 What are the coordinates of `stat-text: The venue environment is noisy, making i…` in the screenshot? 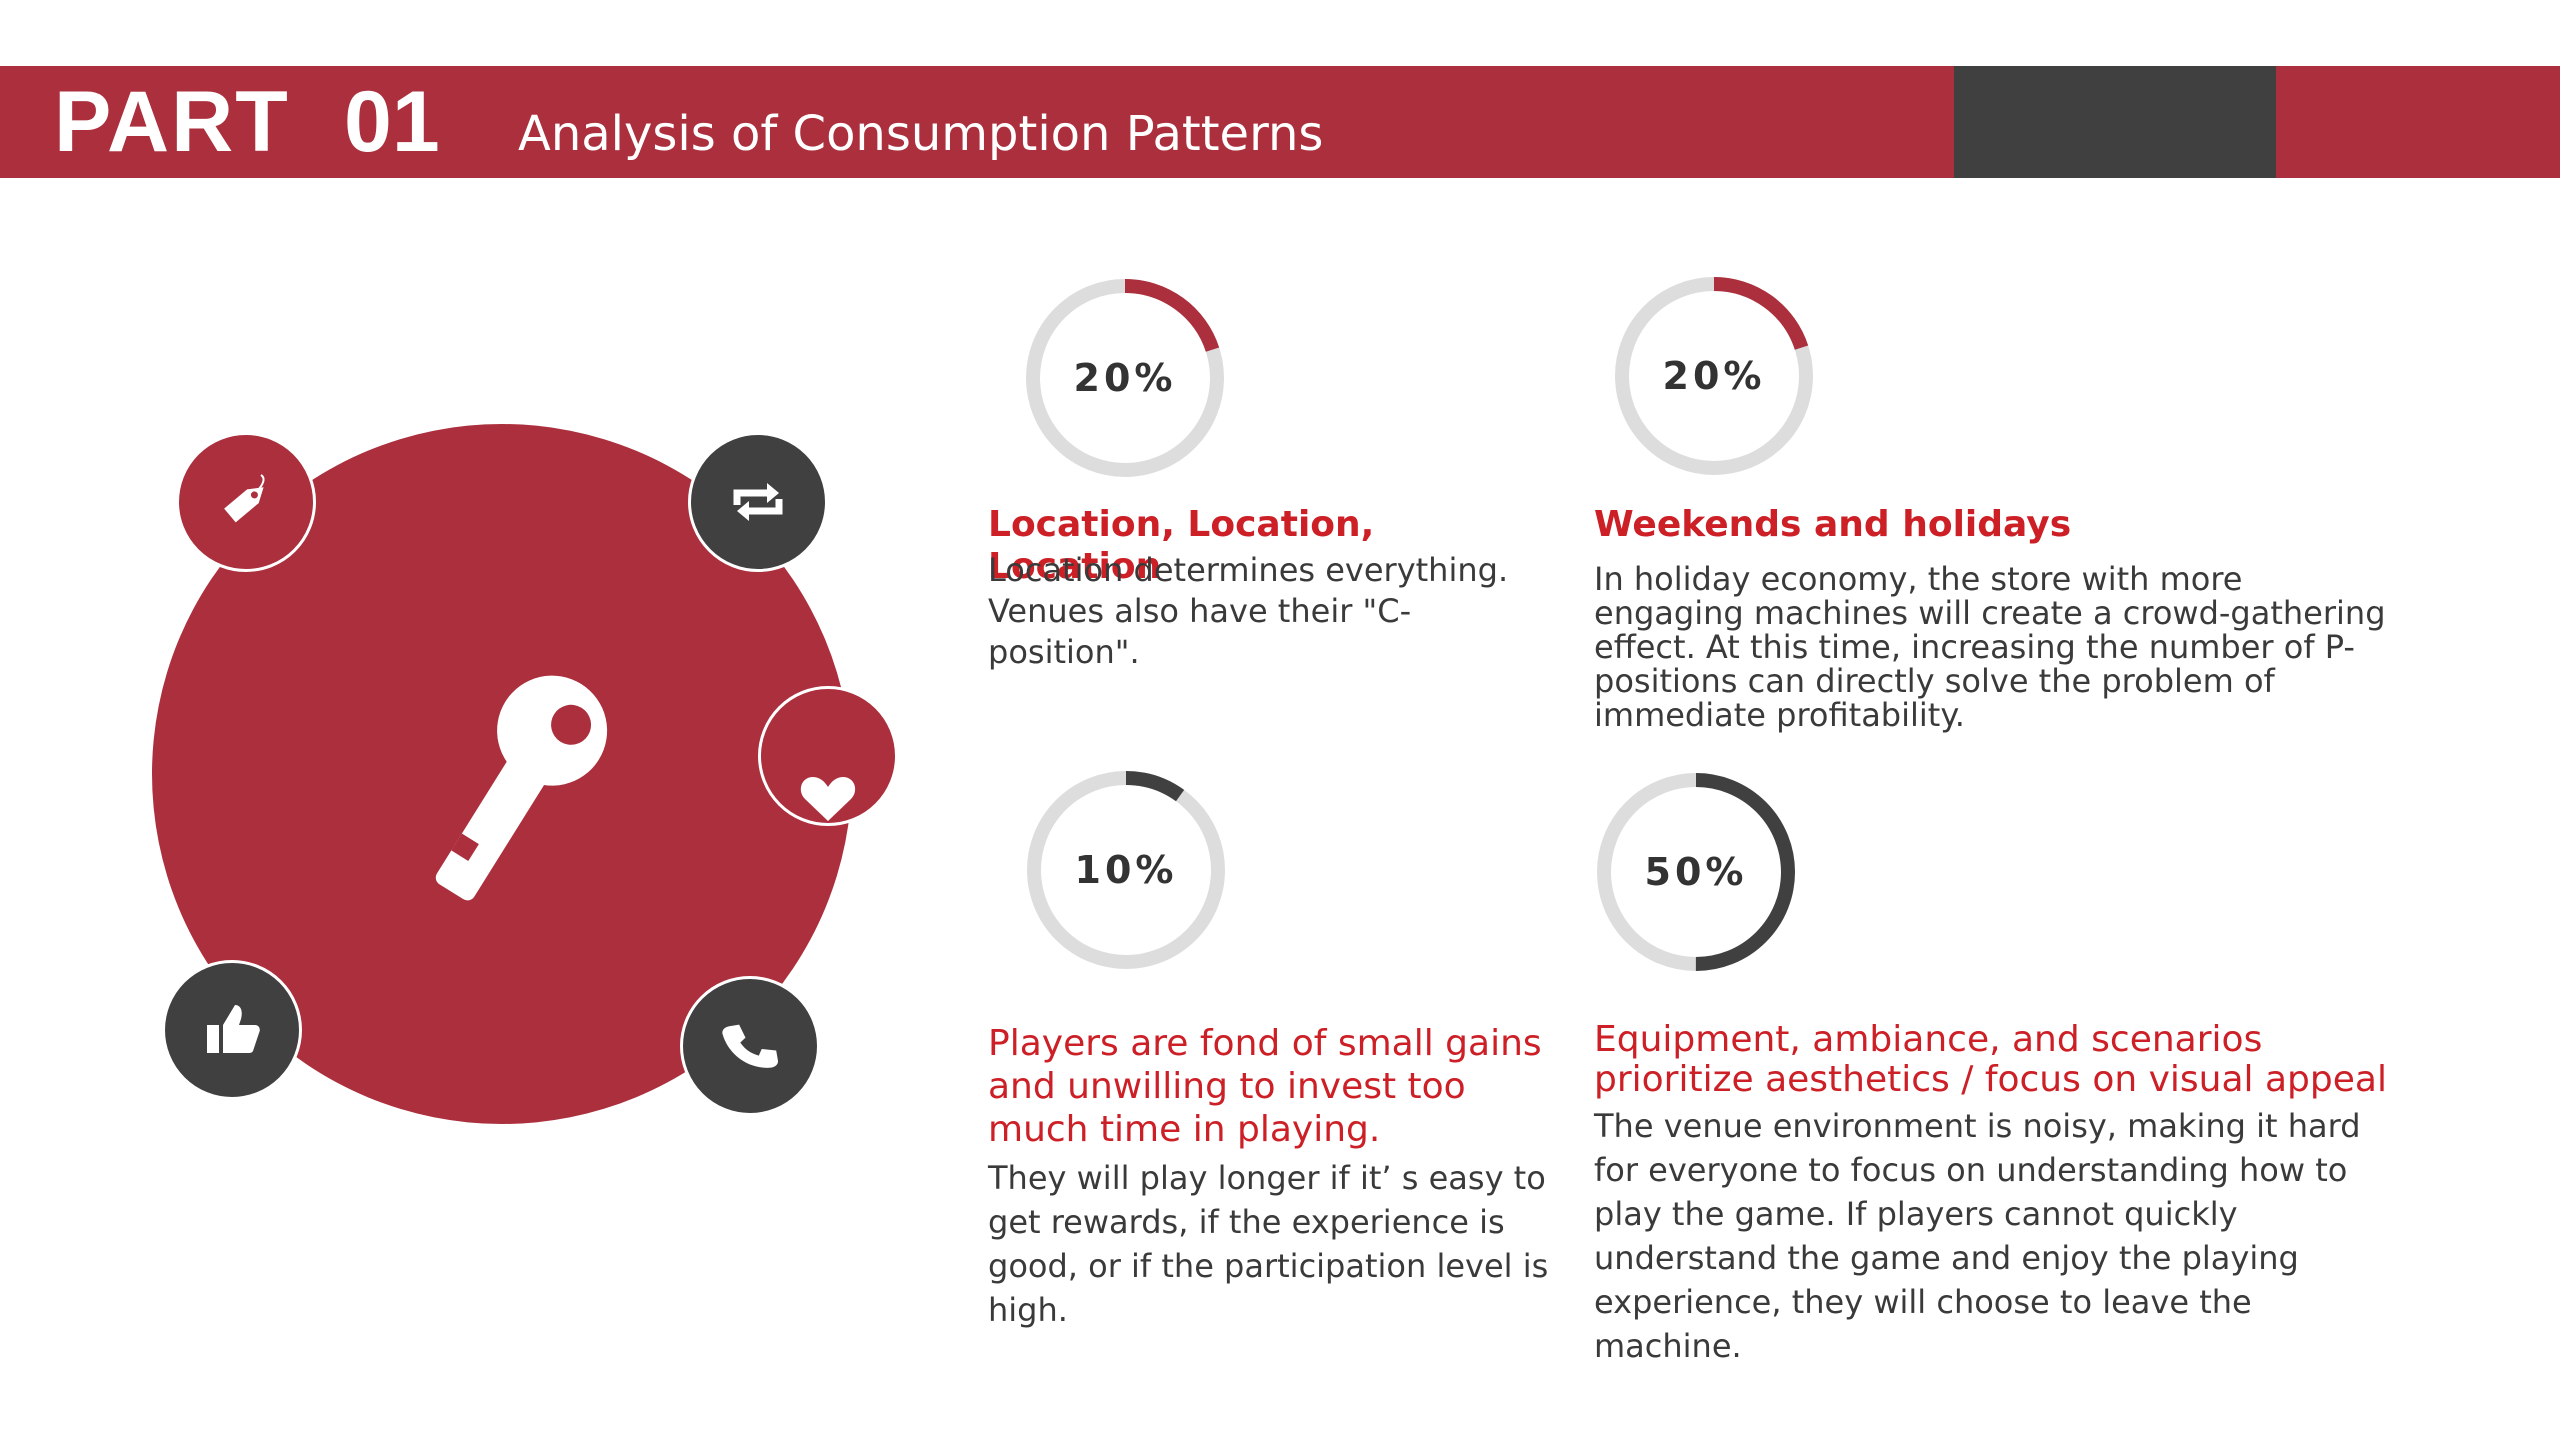 It's located at (1977, 1236).